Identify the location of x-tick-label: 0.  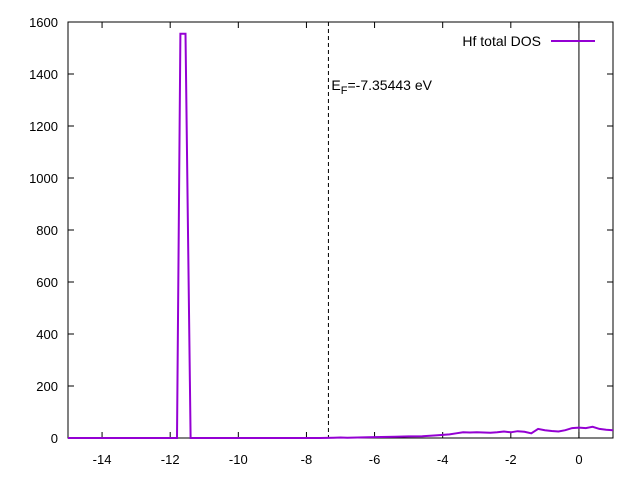
(578, 459).